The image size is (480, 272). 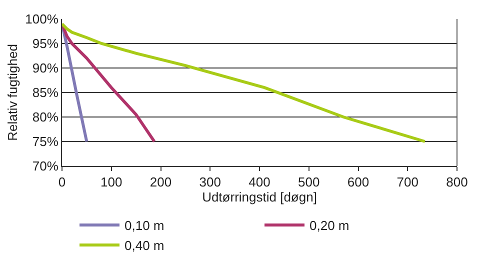 What do you see at coordinates (330, 226) in the screenshot?
I see `legend-label: 0,20 m` at bounding box center [330, 226].